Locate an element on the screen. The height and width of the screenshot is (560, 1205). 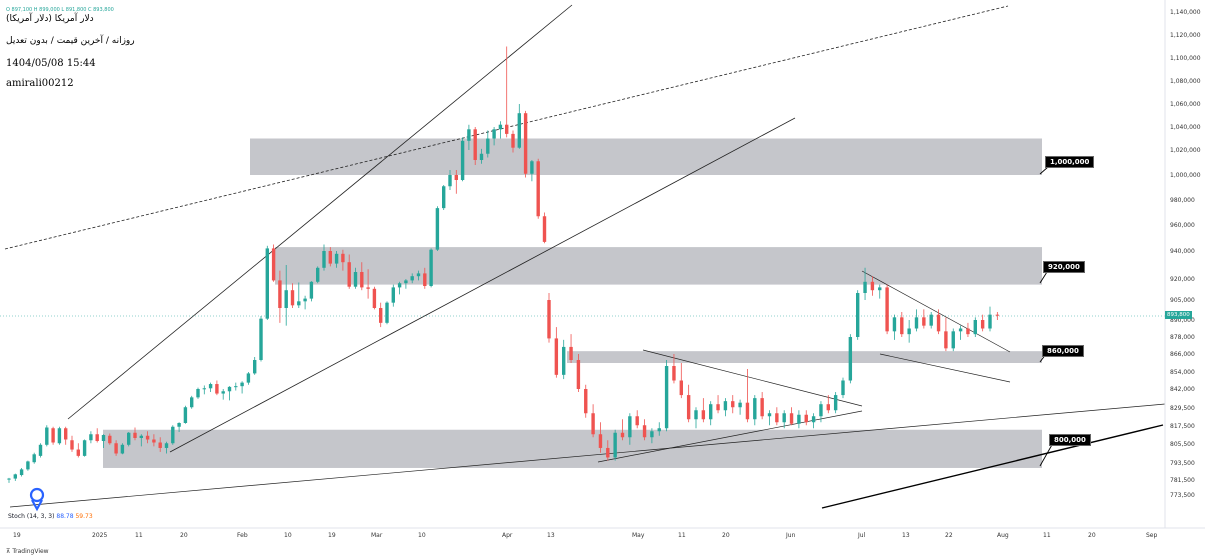
triangle-lower is located at coordinates (730, 436).